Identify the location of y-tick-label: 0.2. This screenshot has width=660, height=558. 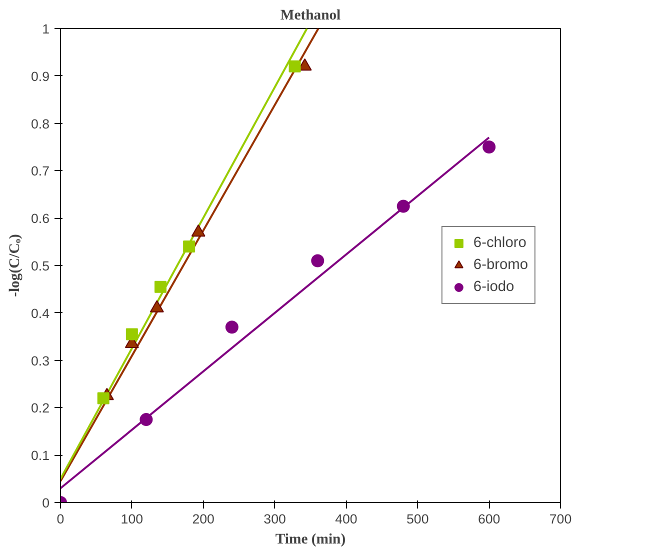
(40, 408).